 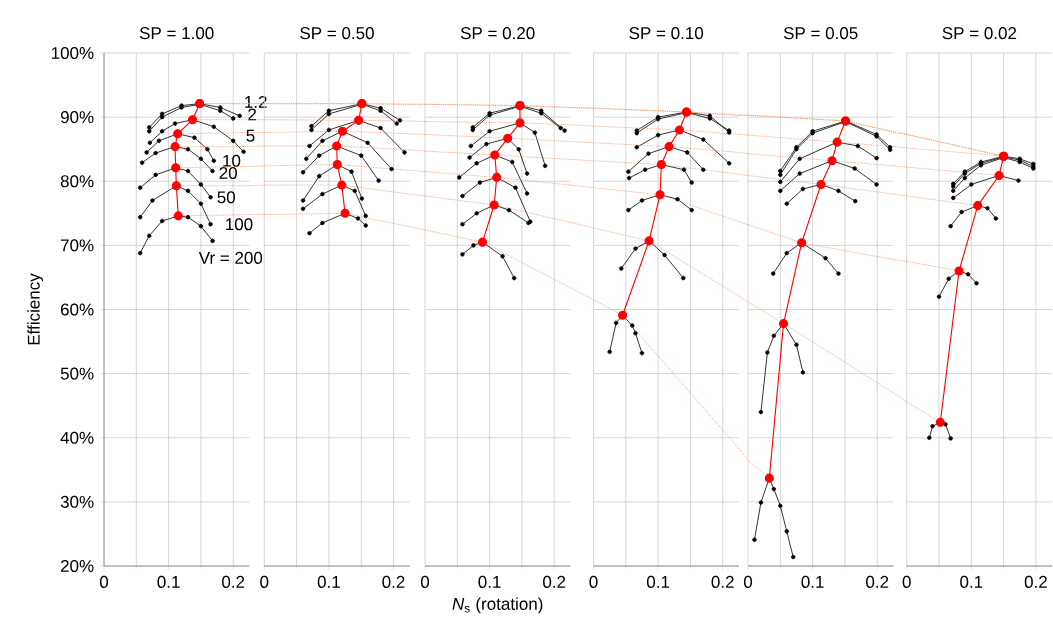 I want to click on series-label: 100, so click(x=239, y=224).